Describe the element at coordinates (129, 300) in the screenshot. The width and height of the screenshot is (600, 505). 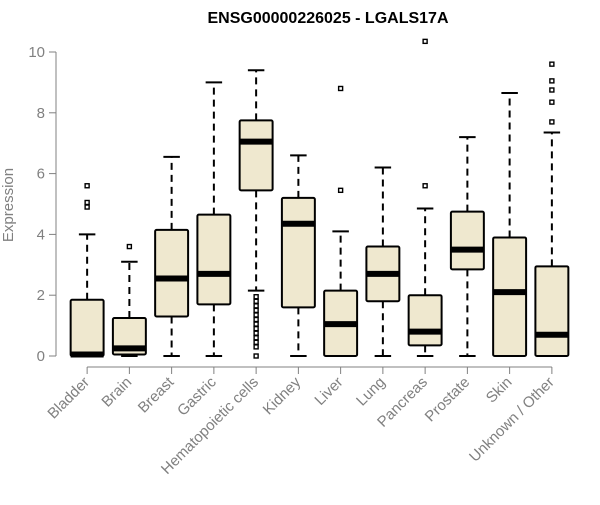
I see `box-brain` at that location.